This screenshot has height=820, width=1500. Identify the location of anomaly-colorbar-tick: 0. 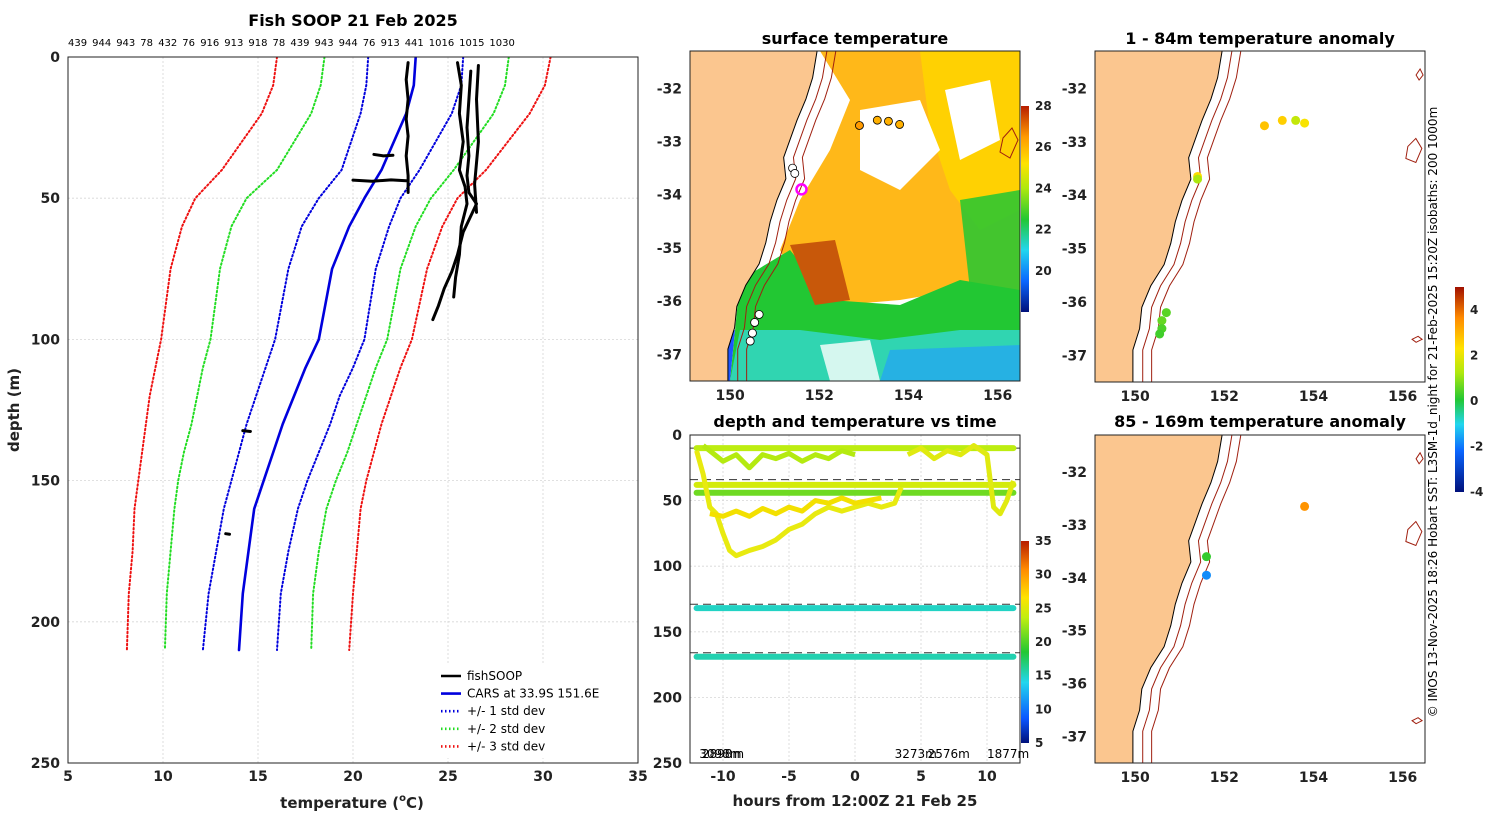
(1474, 401).